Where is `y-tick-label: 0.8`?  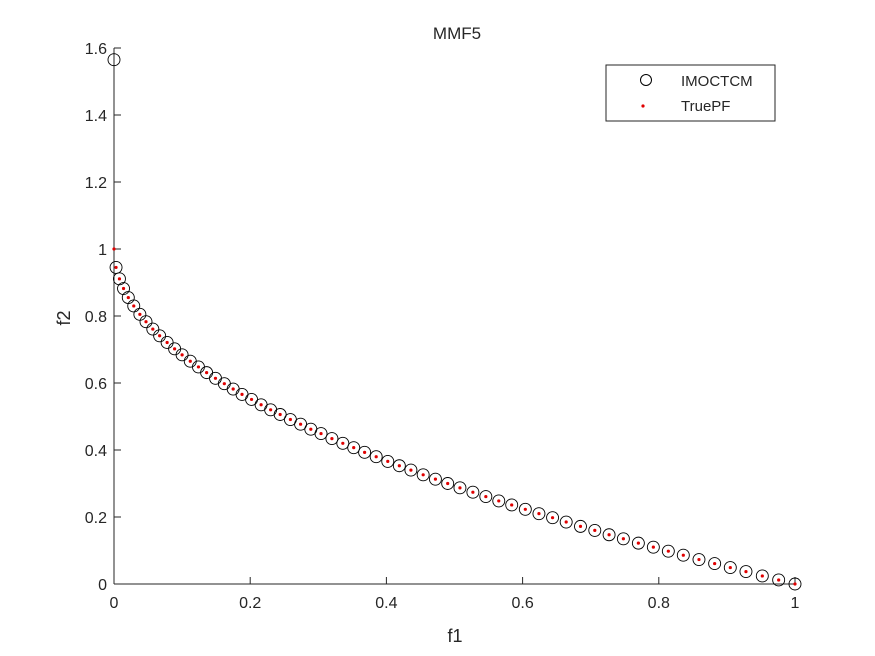
y-tick-label: 0.8 is located at coordinates (96, 317).